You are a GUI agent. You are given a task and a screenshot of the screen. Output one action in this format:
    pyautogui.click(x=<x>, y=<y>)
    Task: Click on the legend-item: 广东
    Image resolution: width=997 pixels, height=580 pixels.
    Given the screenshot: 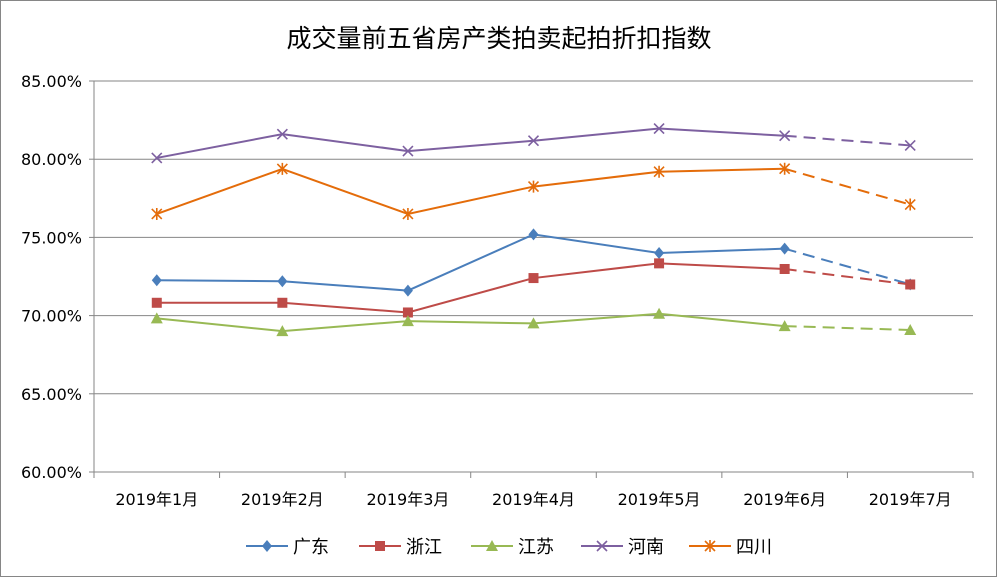 What is the action you would take?
    pyautogui.click(x=287, y=547)
    